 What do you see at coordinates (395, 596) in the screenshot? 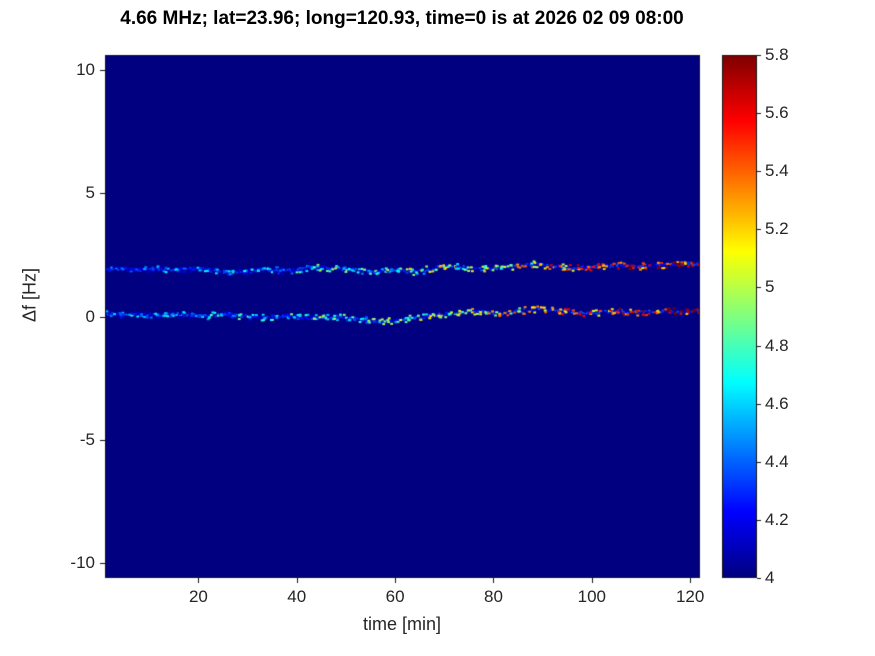
I see `x-tick-label: 60` at bounding box center [395, 596].